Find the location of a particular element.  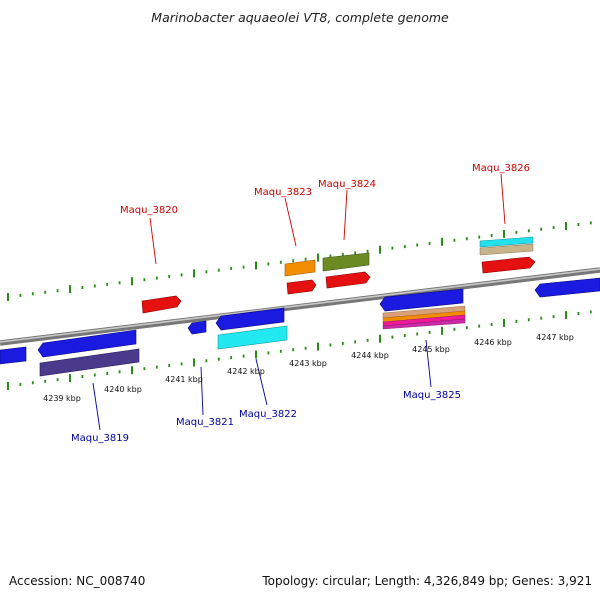

tick-label-4246: 4246 kbp is located at coordinates (493, 342).